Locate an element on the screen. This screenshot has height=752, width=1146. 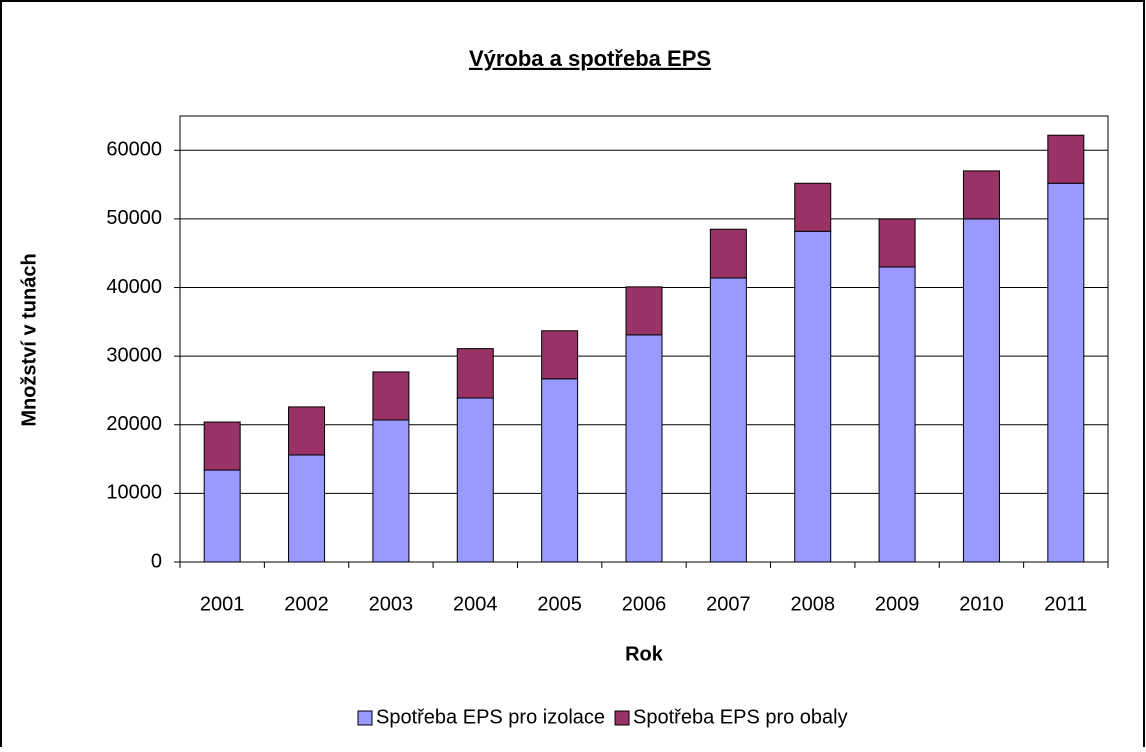
x-tick-label: 2001 is located at coordinates (222, 604).